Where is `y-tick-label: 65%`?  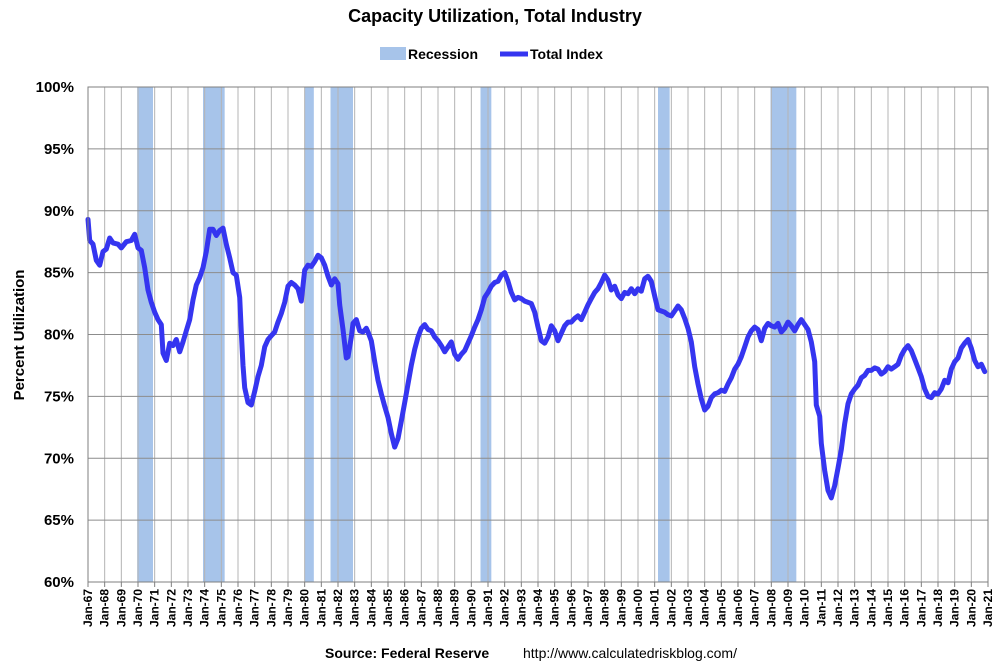
y-tick-label: 65% is located at coordinates (59, 520).